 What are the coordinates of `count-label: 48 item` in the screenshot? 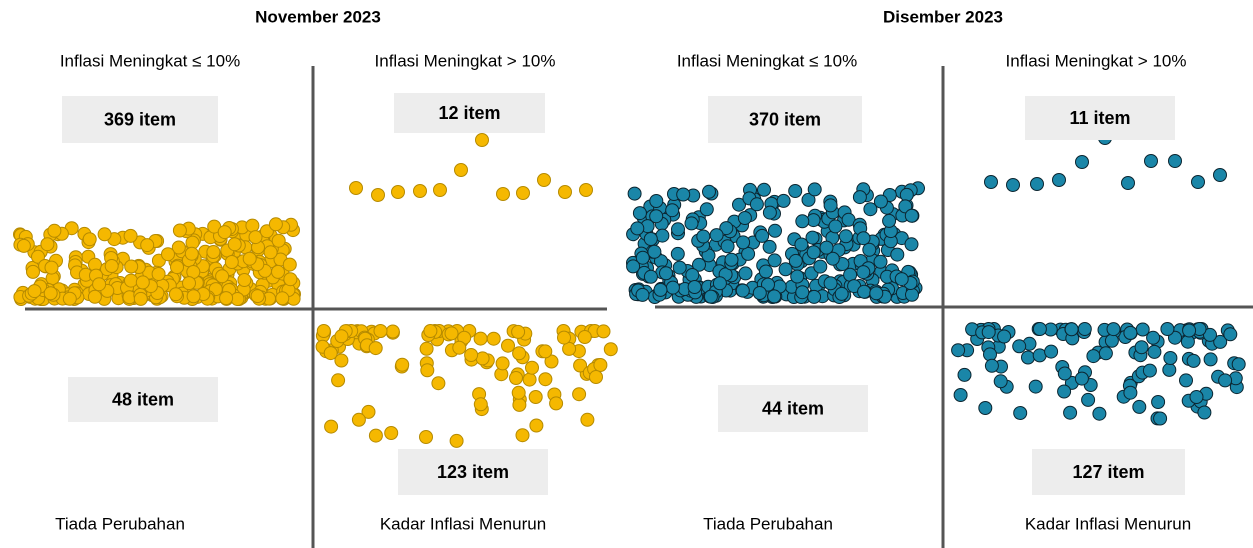 It's located at (143, 399).